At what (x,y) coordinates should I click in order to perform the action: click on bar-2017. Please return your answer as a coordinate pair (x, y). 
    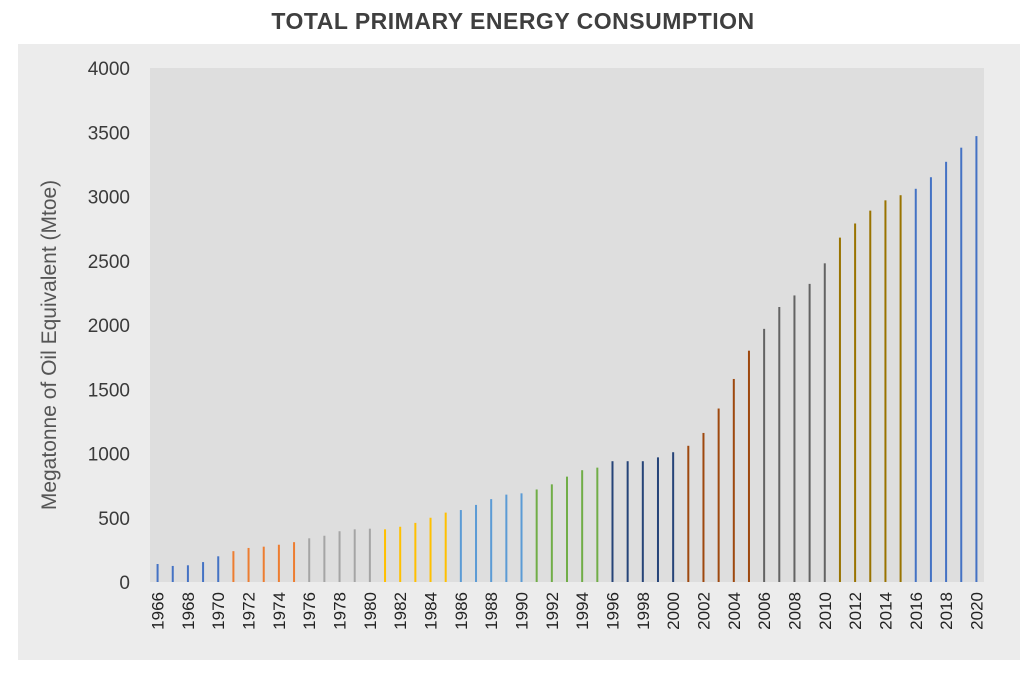
    Looking at the image, I should click on (930, 380).